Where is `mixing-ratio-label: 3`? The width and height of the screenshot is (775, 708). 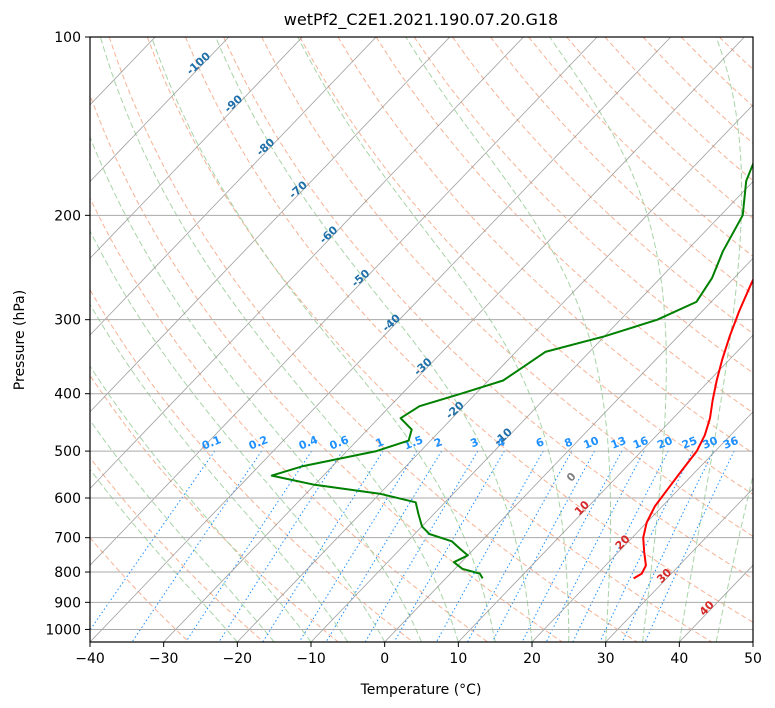
mixing-ratio-label: 3 is located at coordinates (475, 442).